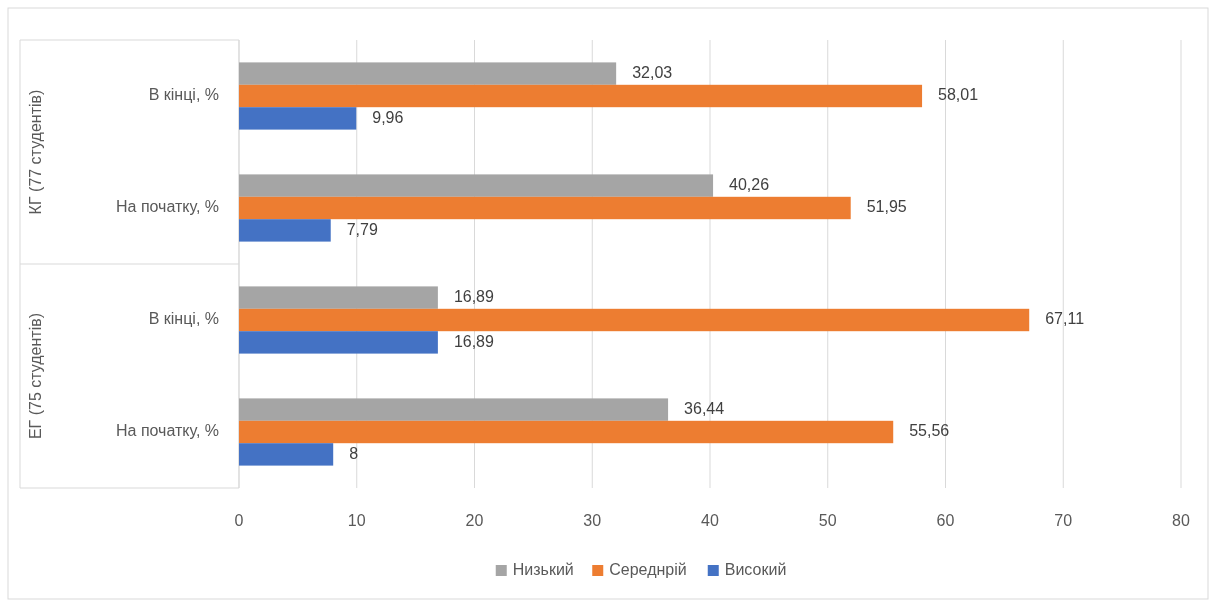  I want to click on legend-label: Середнрій, so click(648, 570).